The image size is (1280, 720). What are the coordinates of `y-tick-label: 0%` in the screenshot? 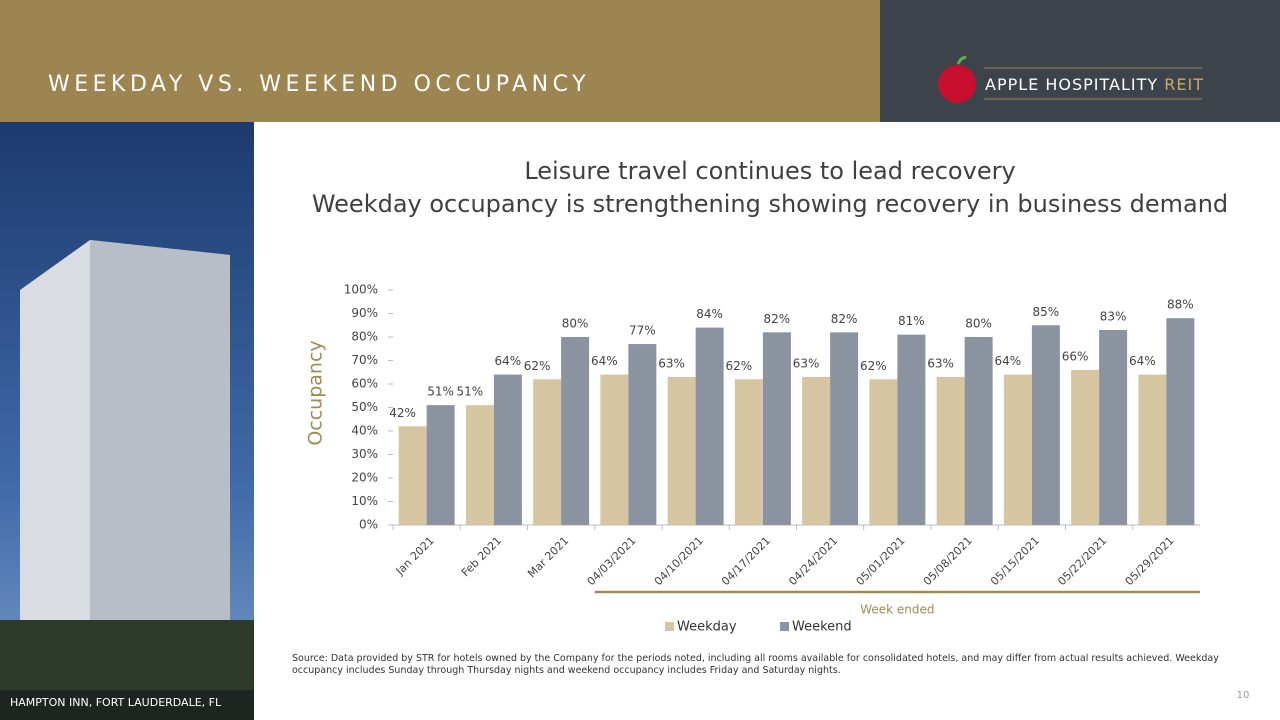 It's located at (368, 525).